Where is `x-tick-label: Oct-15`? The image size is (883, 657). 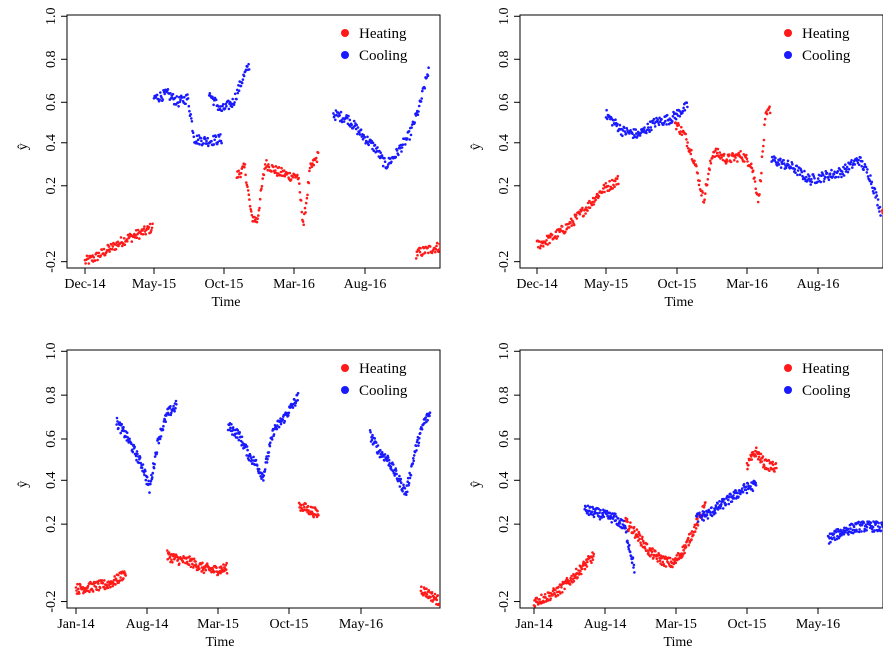 x-tick-label: Oct-15 is located at coordinates (289, 624).